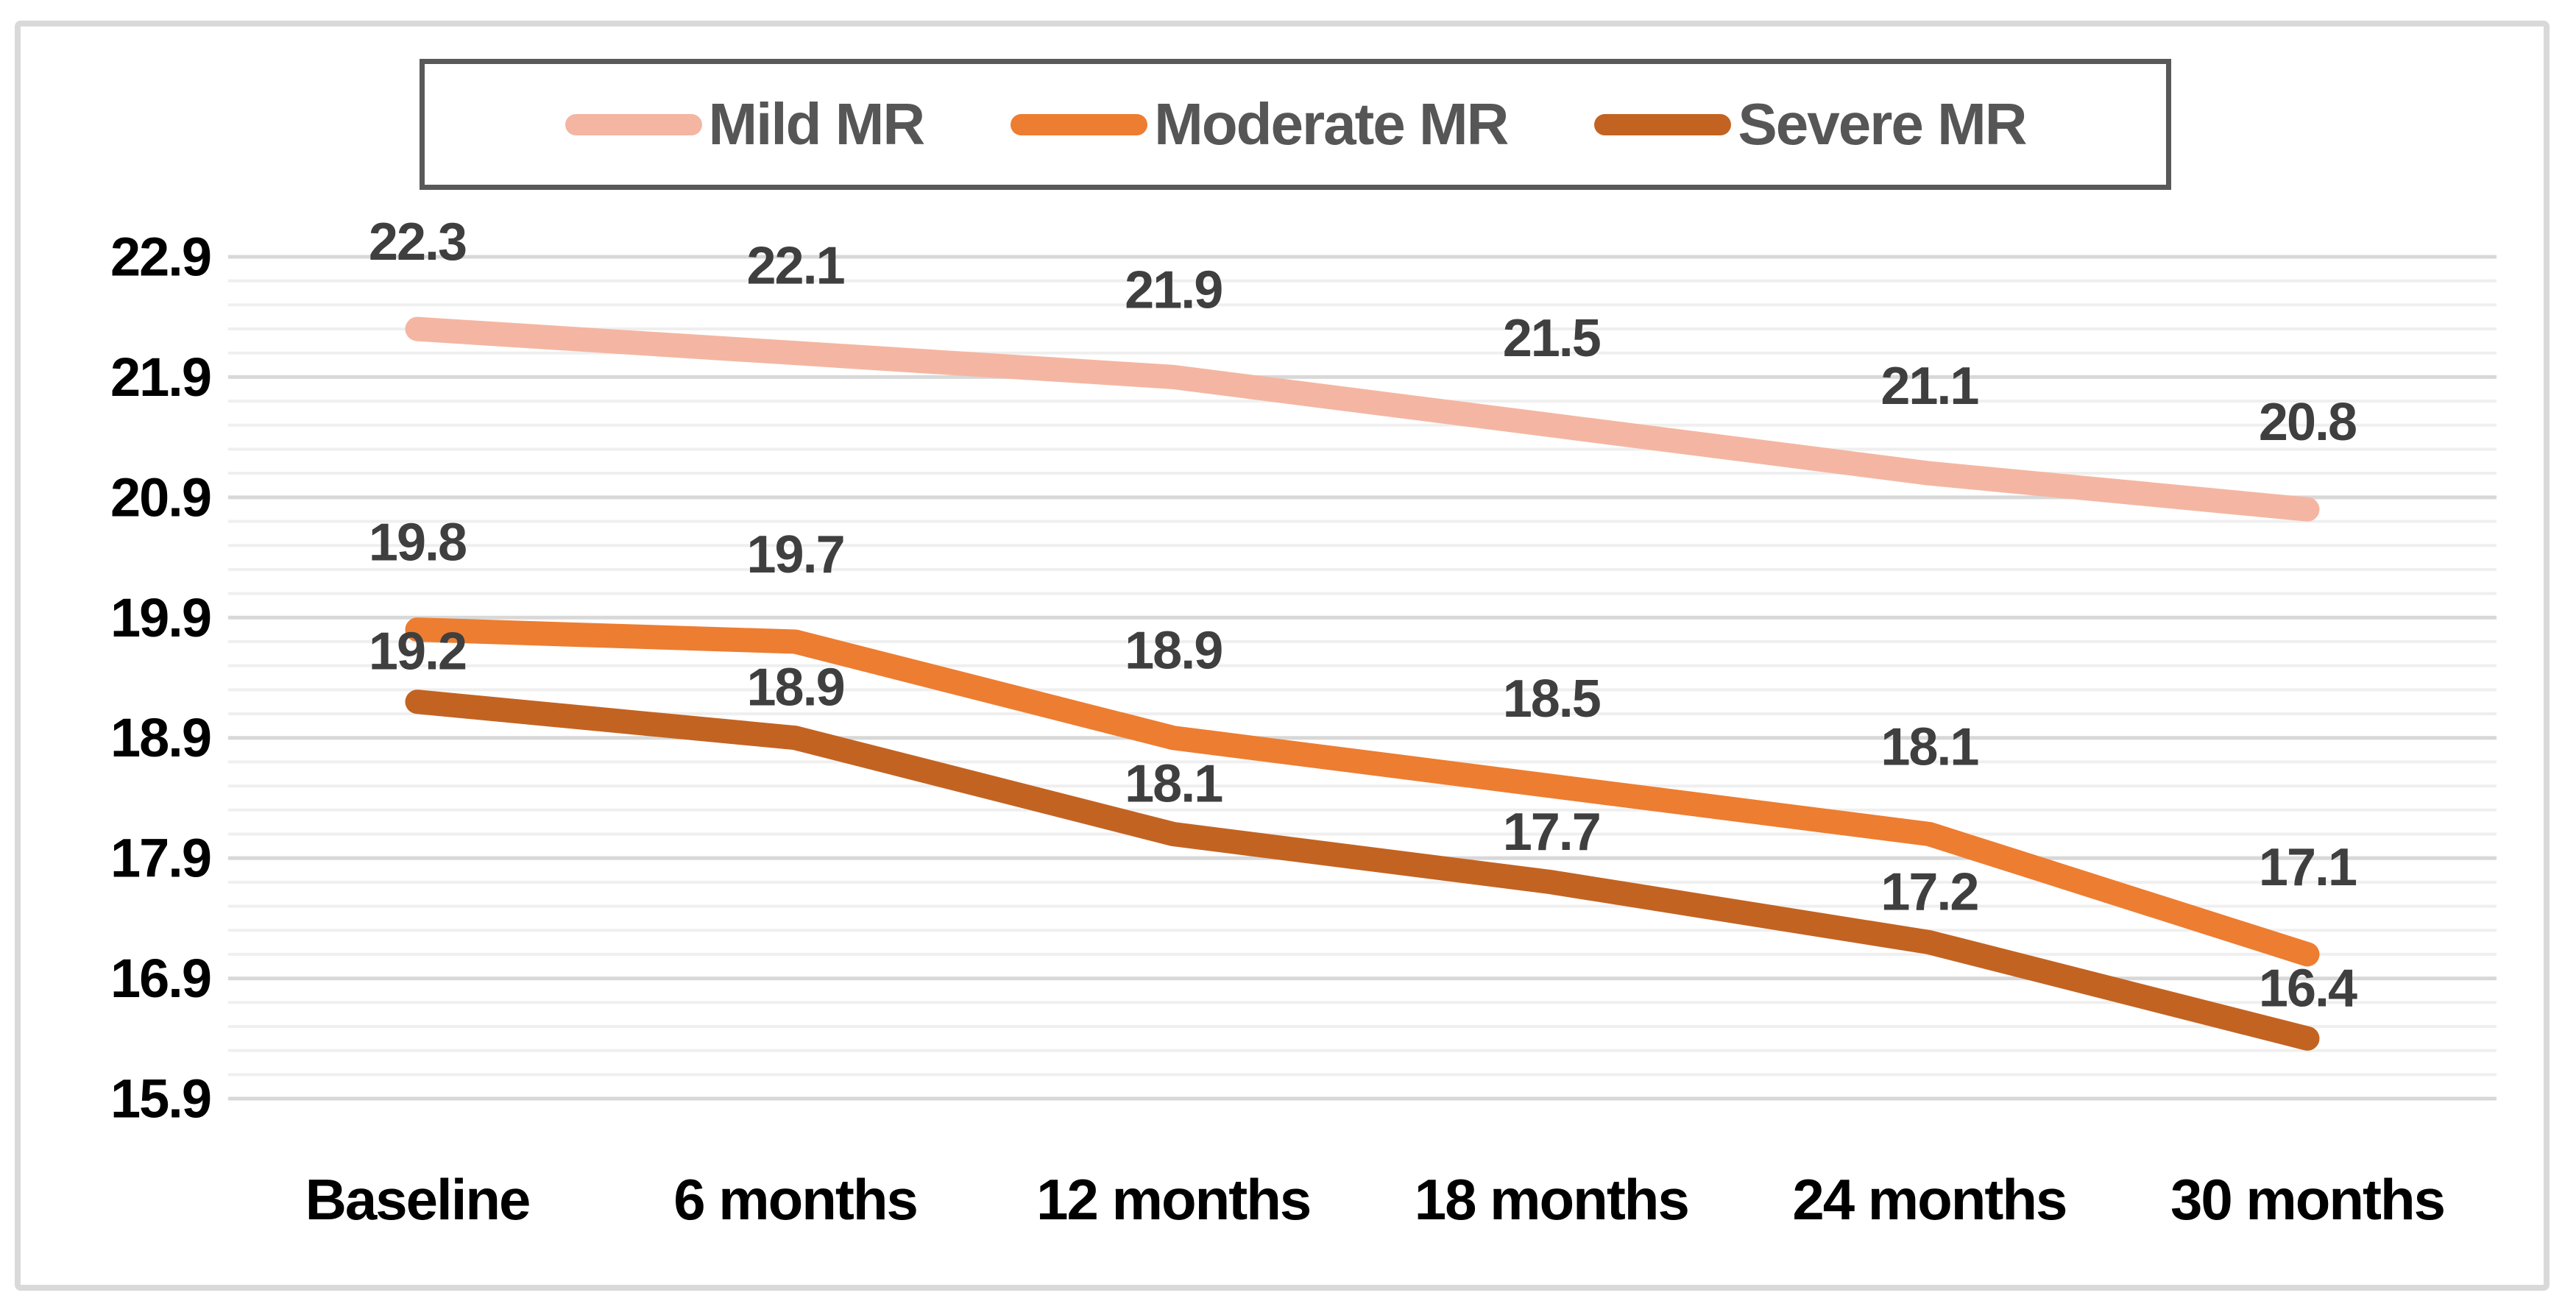  I want to click on legend-item-moderate-mr: Moderate MR, so click(1260, 124).